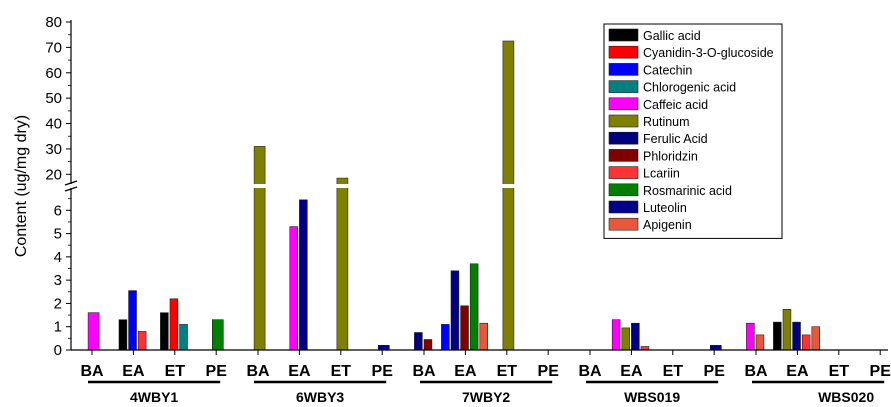  Describe the element at coordinates (58, 350) in the screenshot. I see `y-tick-0-label: 0` at that location.